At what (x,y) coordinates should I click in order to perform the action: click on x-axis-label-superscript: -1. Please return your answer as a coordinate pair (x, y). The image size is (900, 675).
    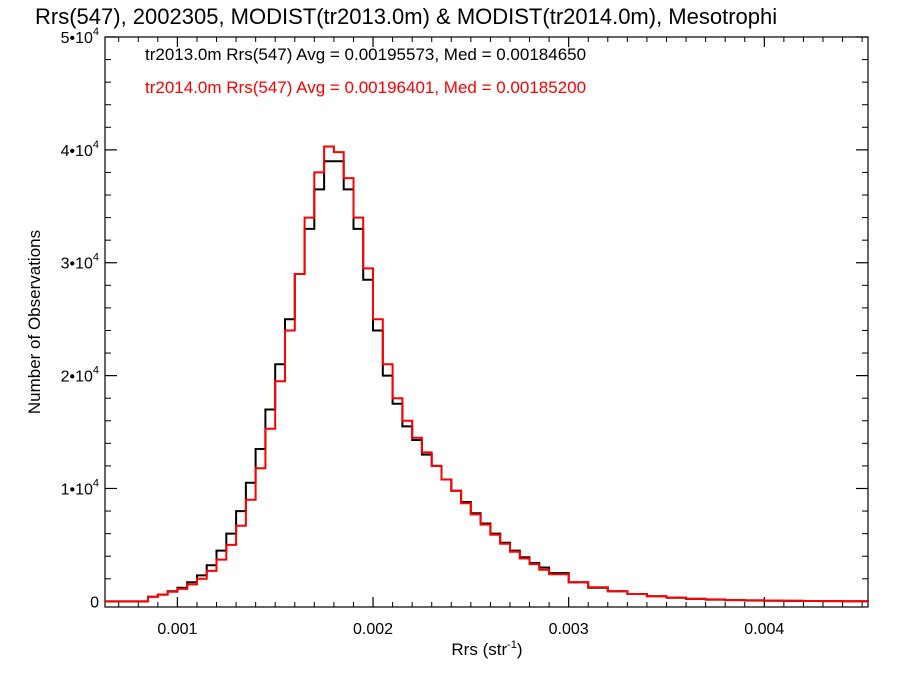
    Looking at the image, I should click on (512, 645).